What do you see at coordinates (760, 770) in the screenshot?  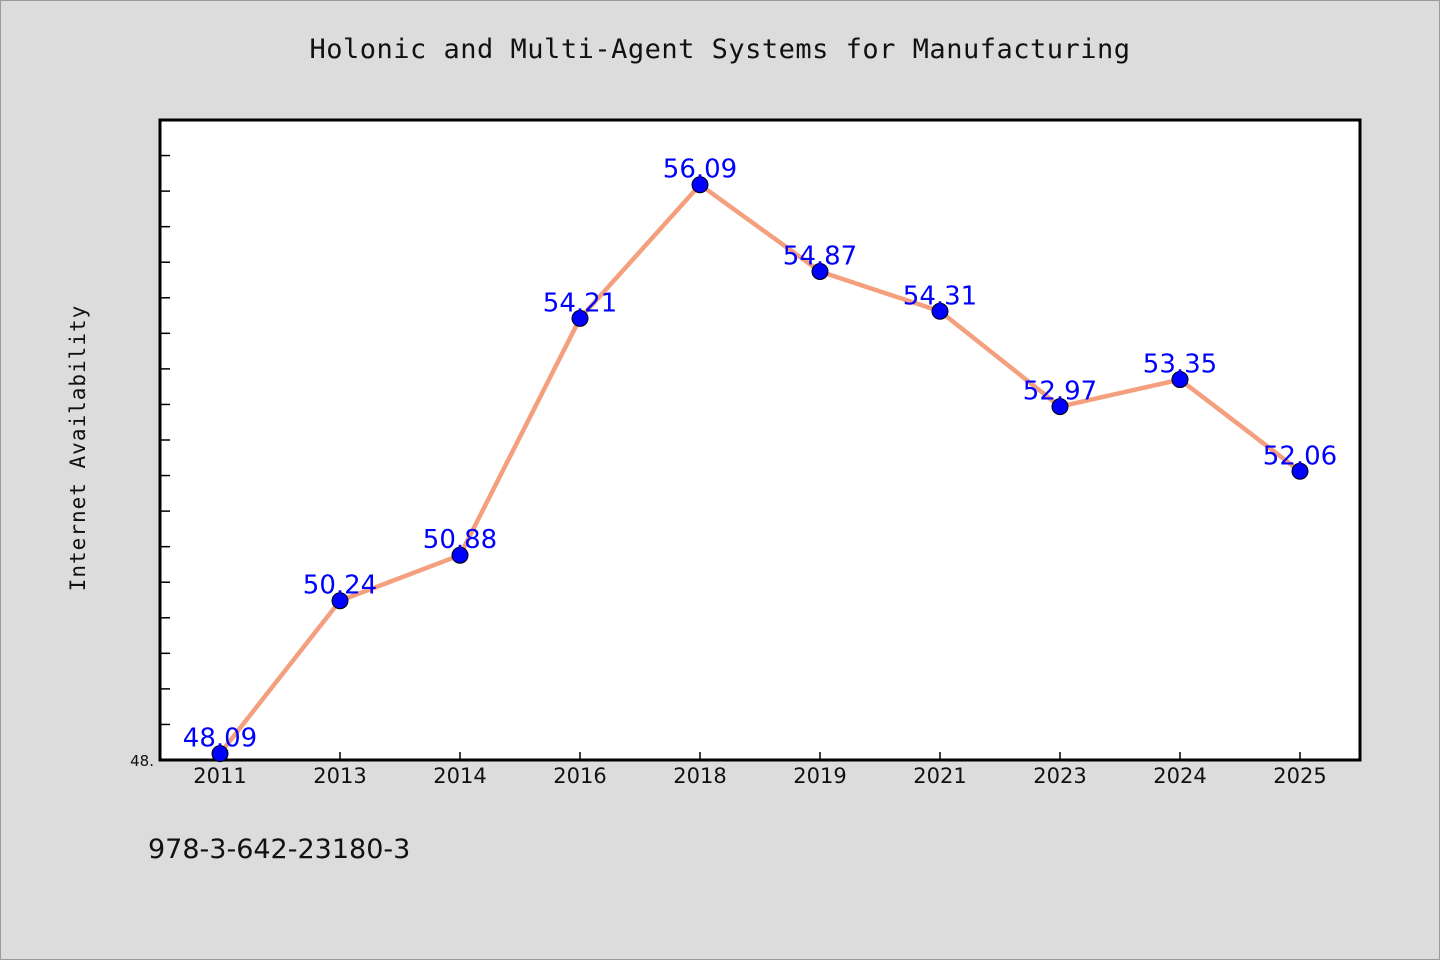 I see `x-axis-ticks: 2011 2013 2014 2016 2018 2019 2021 2023 2024 2025` at bounding box center [760, 770].